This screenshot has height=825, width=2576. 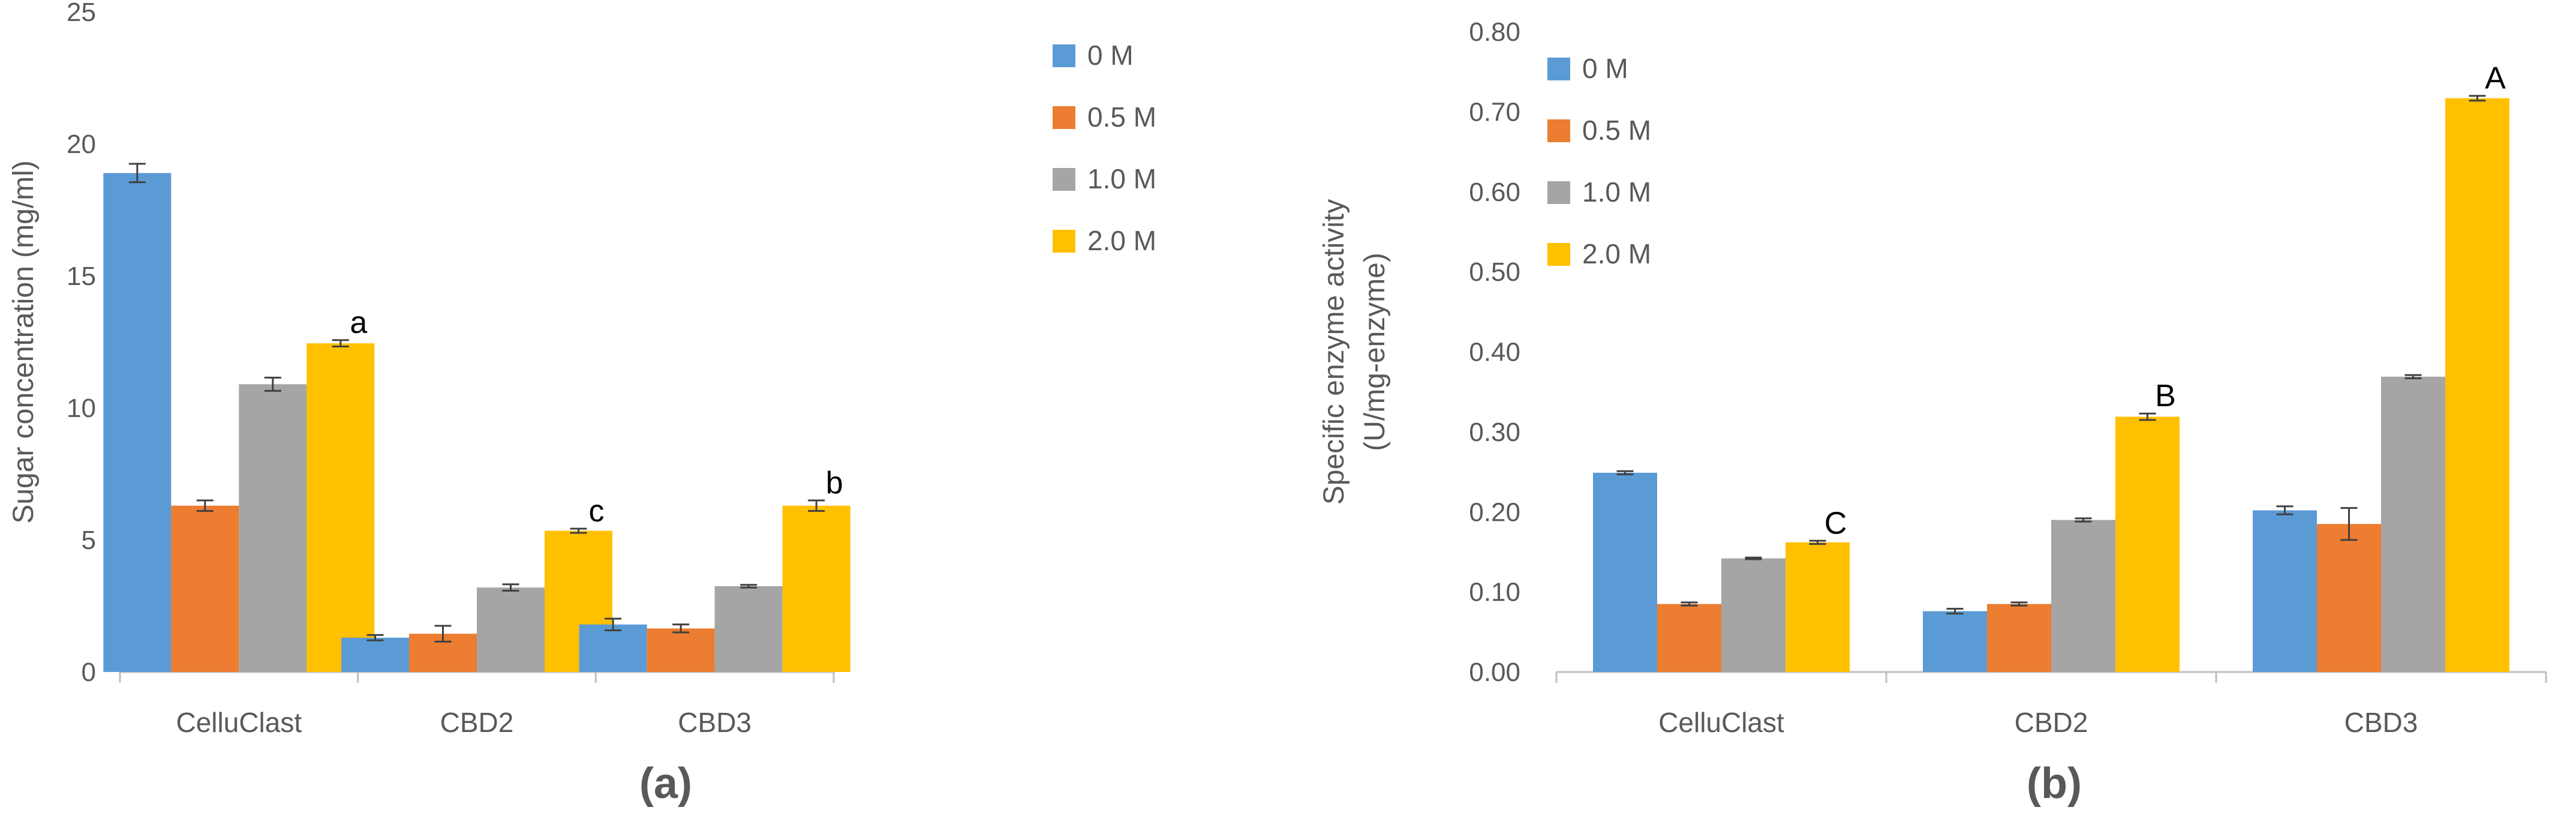 What do you see at coordinates (89, 673) in the screenshot?
I see `y-tick-label: 0` at bounding box center [89, 673].